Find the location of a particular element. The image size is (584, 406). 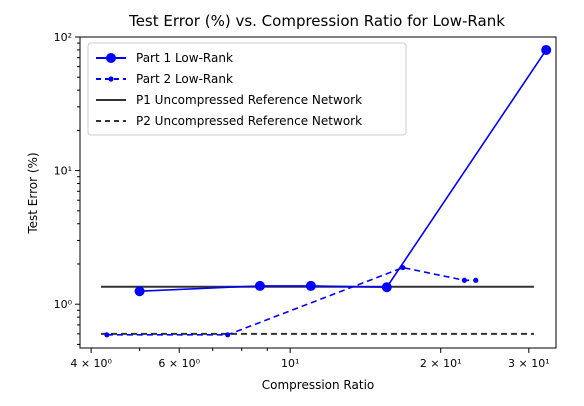

x-axis-label: Compression Ratio is located at coordinates (318, 385).